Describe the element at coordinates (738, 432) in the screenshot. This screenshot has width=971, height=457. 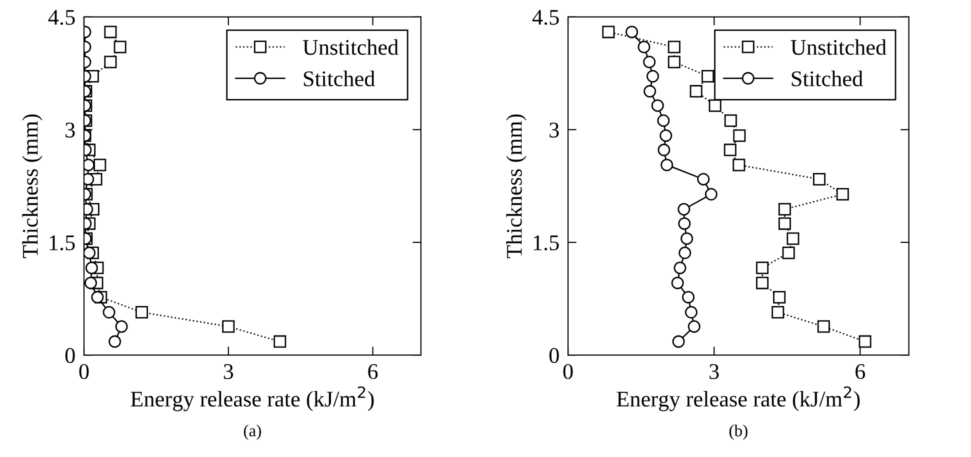
I see `text: (b)` at that location.